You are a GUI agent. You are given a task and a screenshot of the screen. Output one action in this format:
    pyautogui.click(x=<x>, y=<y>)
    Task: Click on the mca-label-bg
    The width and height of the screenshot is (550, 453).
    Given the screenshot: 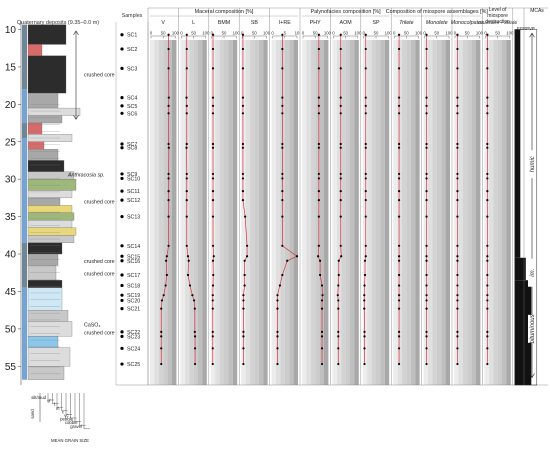 What is the action you would take?
    pyautogui.click(x=532, y=164)
    